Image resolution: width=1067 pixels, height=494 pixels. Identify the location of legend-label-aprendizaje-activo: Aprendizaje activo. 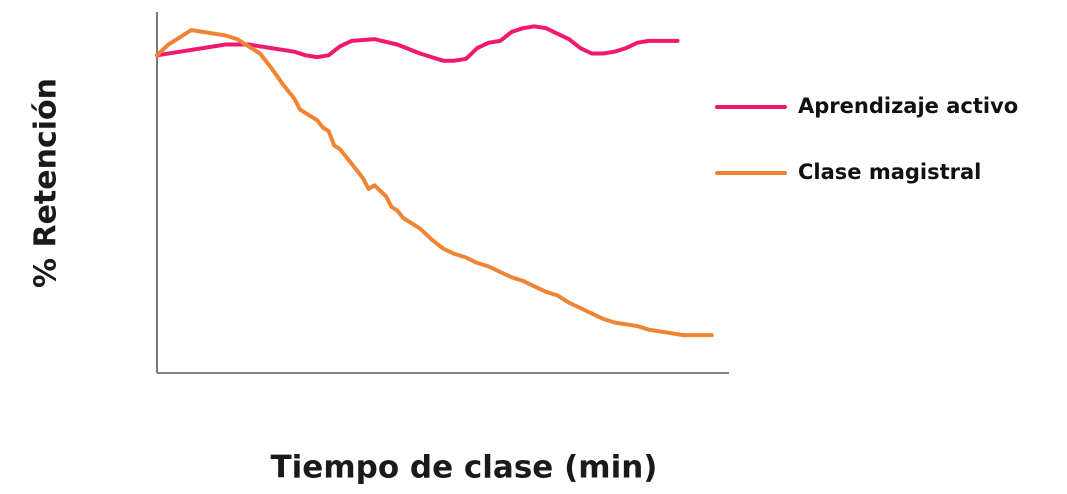
(908, 106).